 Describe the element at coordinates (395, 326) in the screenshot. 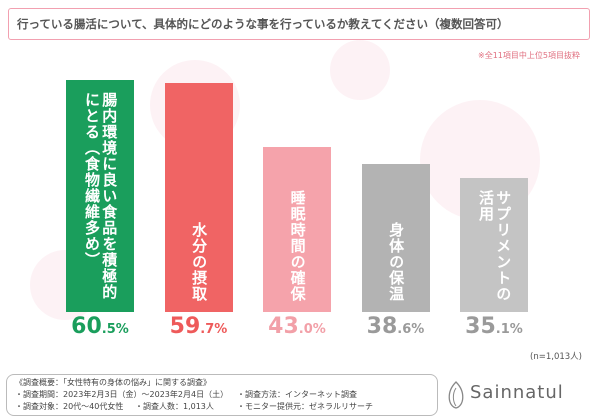

I see `value-label: 38.6%` at that location.